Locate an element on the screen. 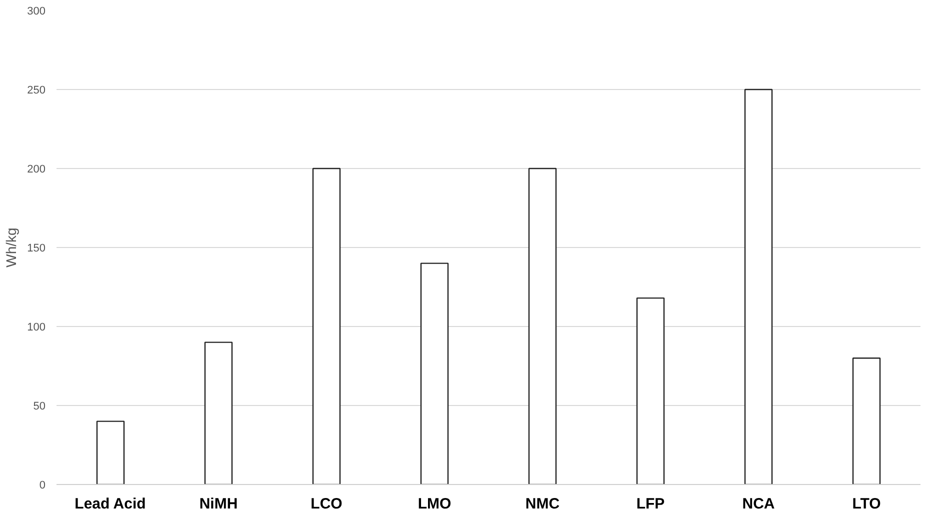 Image resolution: width=942 pixels, height=517 pixels. x-tick-label: NMC is located at coordinates (542, 504).